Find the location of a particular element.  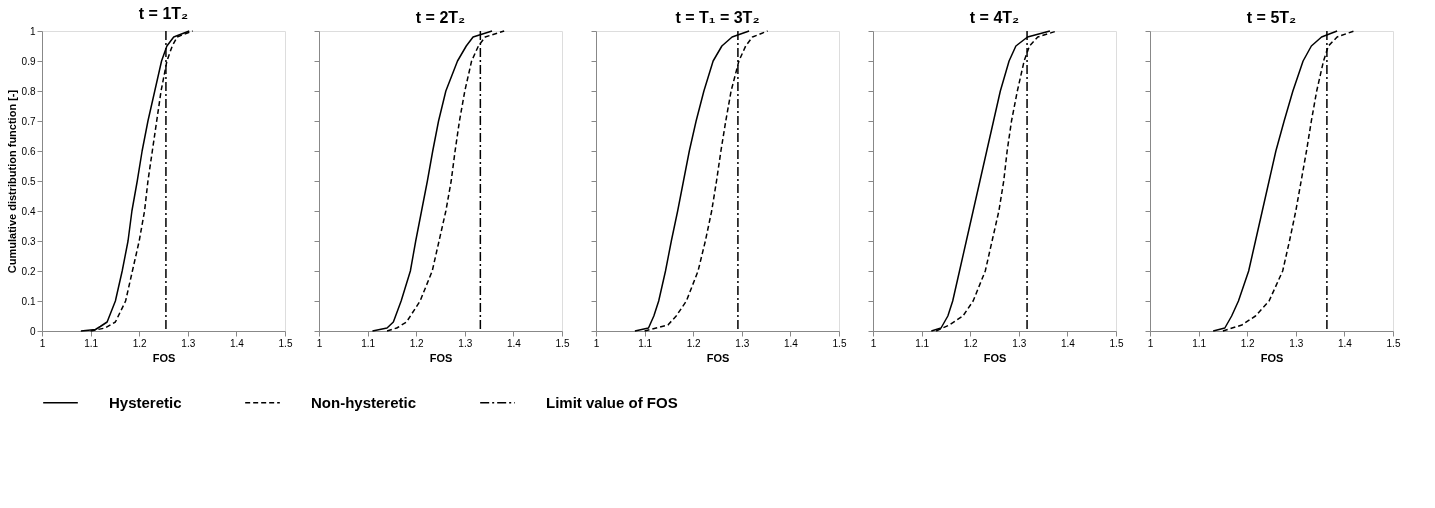

legend-label: Non-hysteretic is located at coordinates (364, 402).